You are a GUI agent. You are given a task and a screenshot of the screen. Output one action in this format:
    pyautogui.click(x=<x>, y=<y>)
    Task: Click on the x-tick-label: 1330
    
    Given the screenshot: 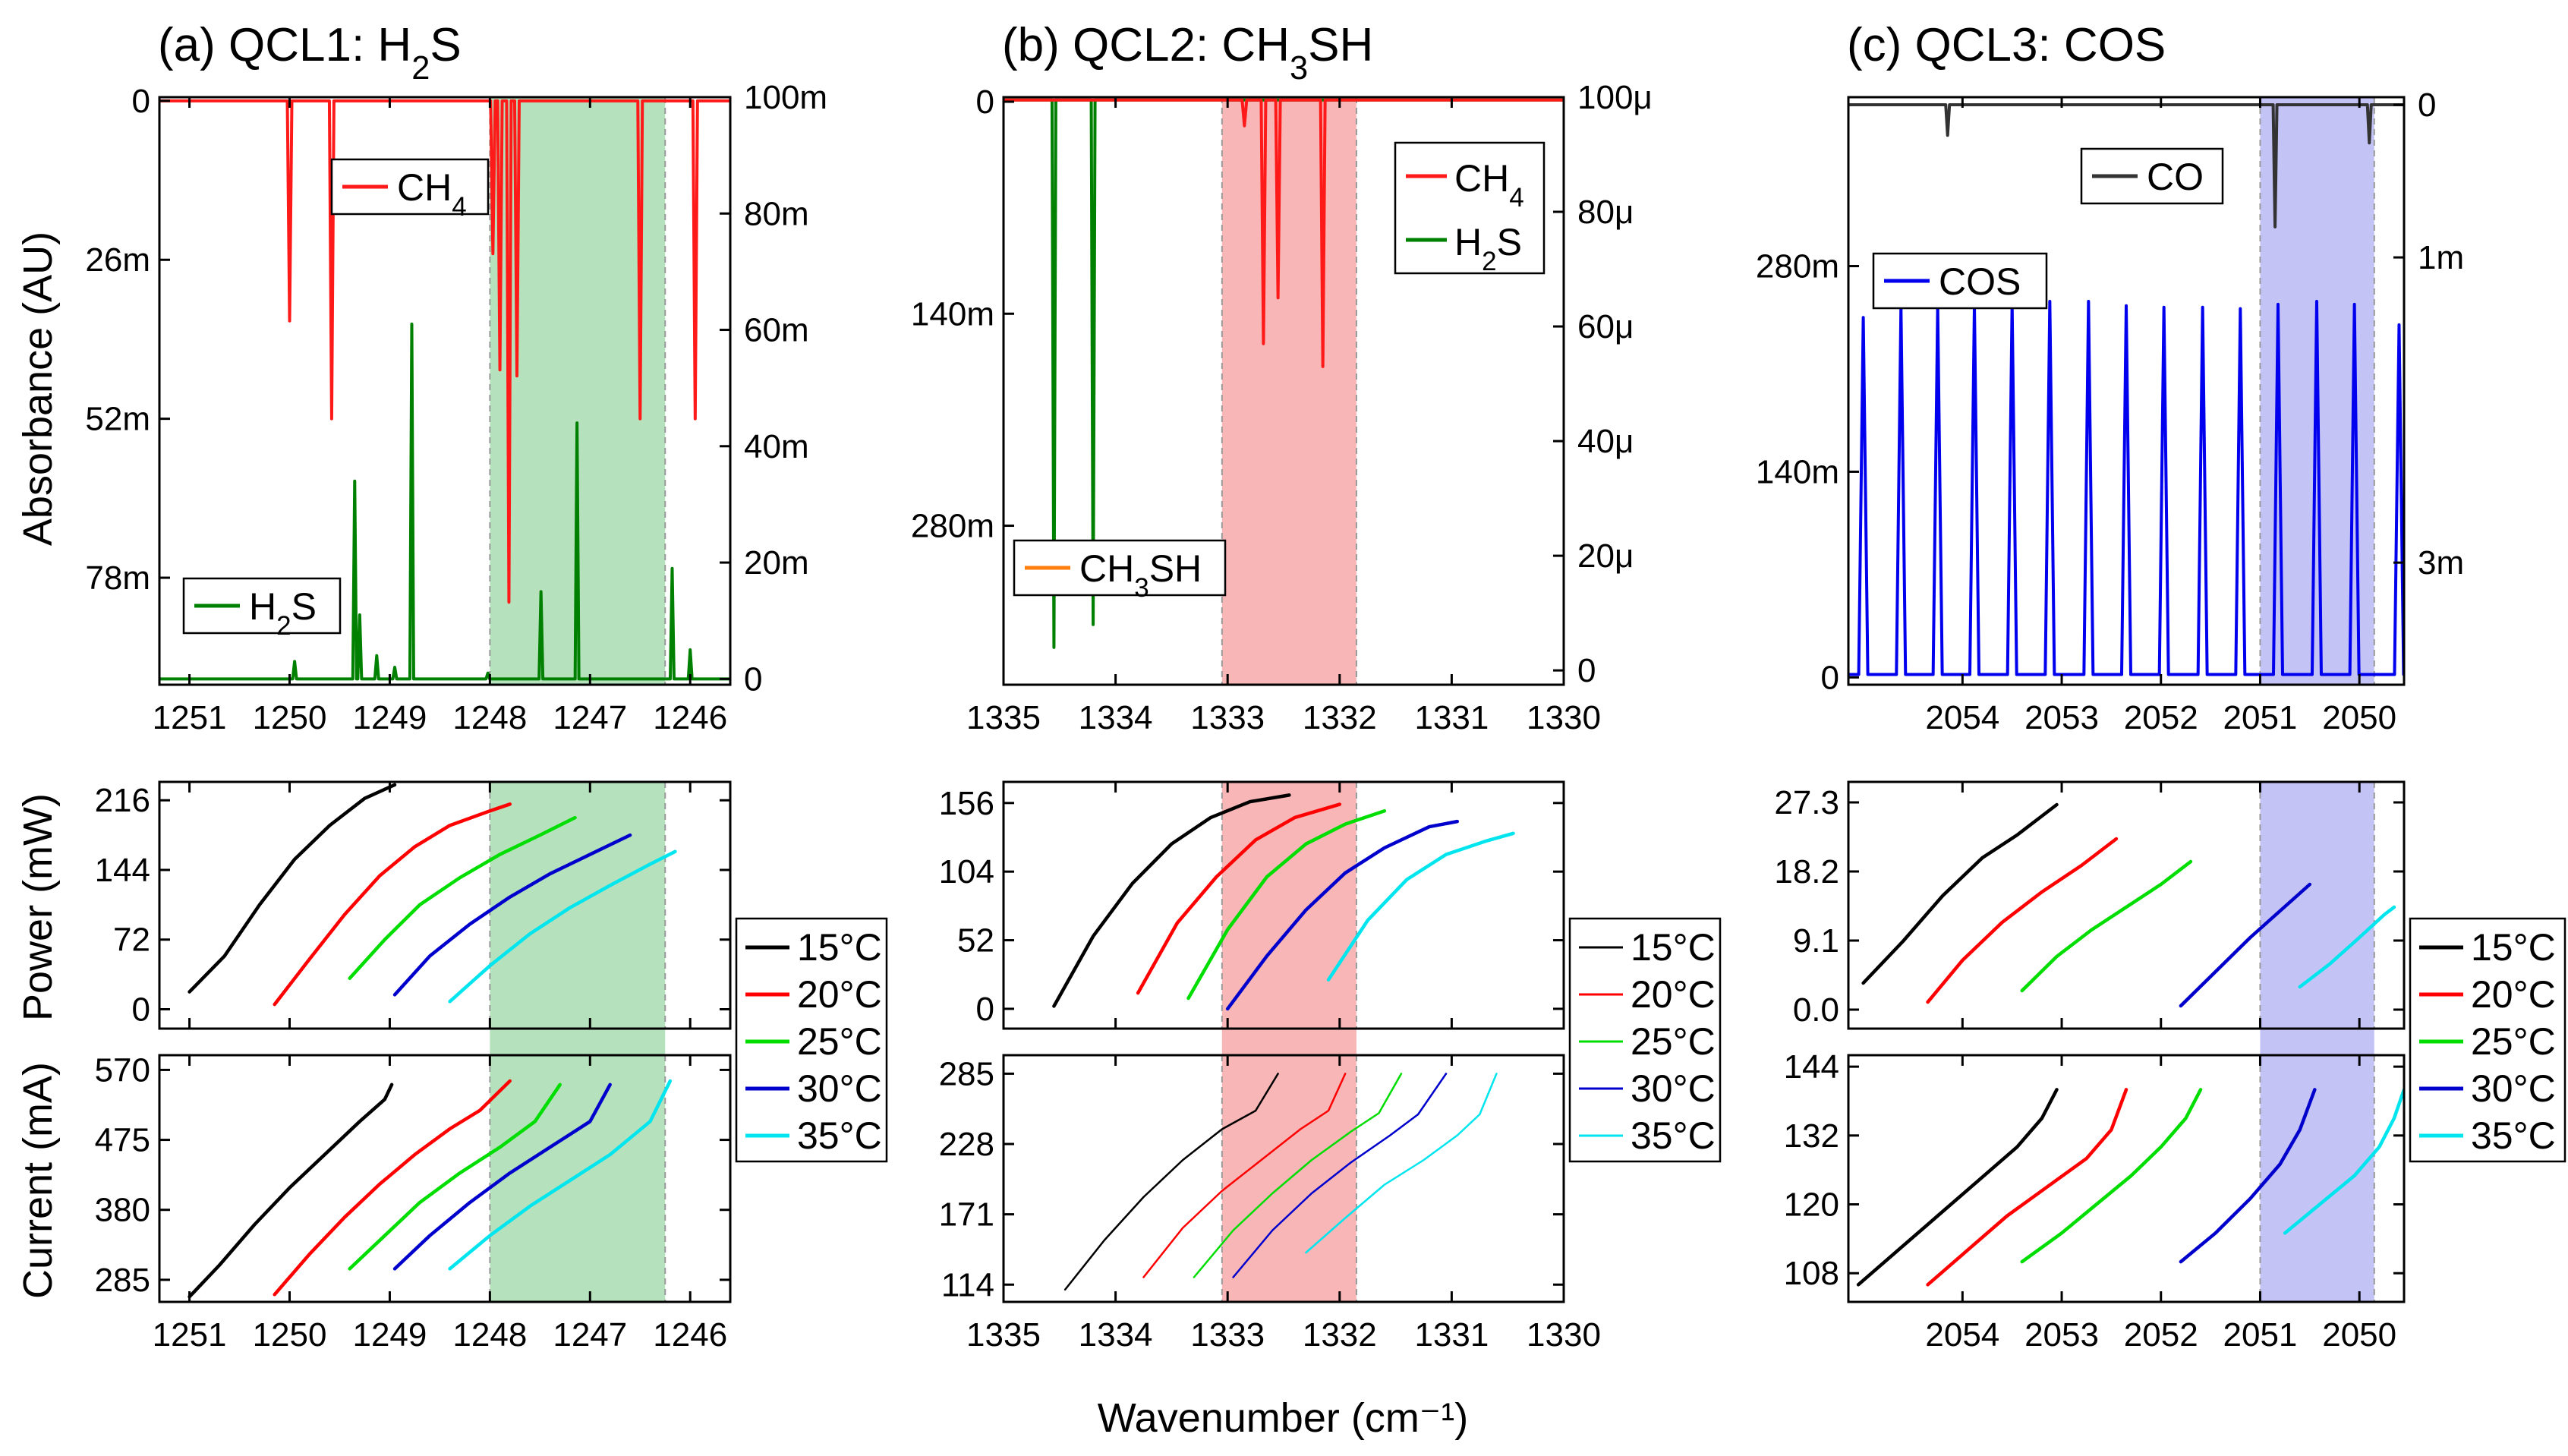 What is the action you would take?
    pyautogui.click(x=1564, y=1335)
    